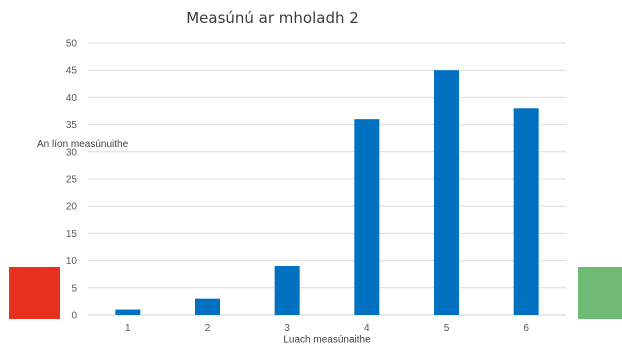  Describe the element at coordinates (272, 18) in the screenshot. I see `chart-title: Measúnú ar mholadh 2` at that location.